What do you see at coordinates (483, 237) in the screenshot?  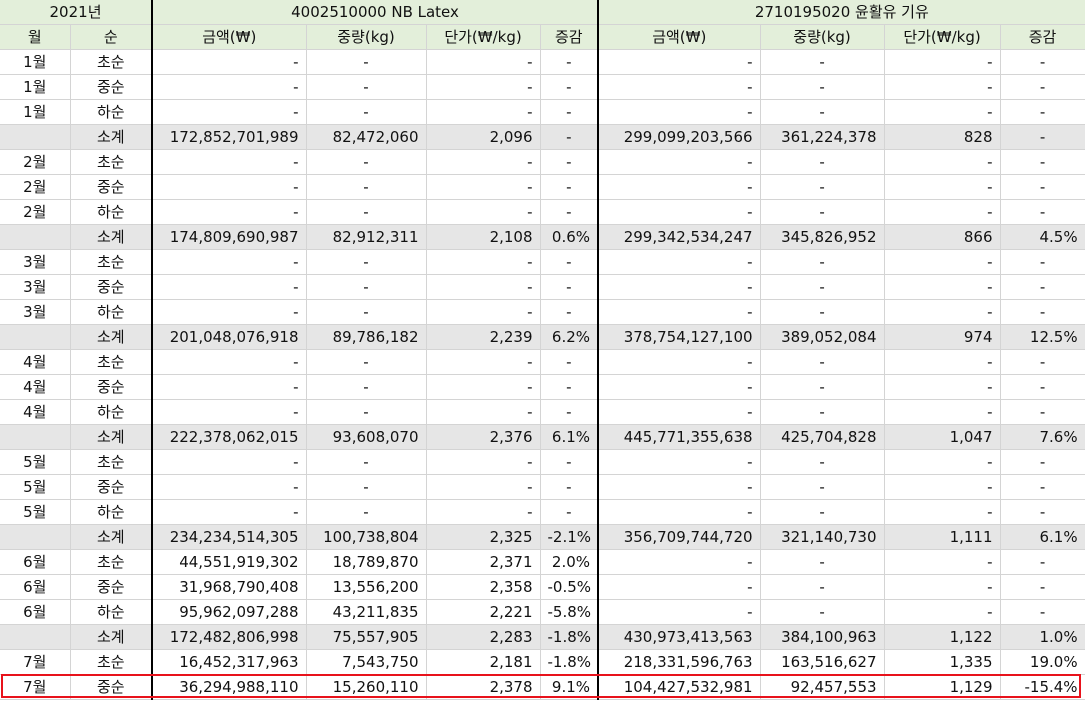 I see `unit-price1-cell: 2,108` at bounding box center [483, 237].